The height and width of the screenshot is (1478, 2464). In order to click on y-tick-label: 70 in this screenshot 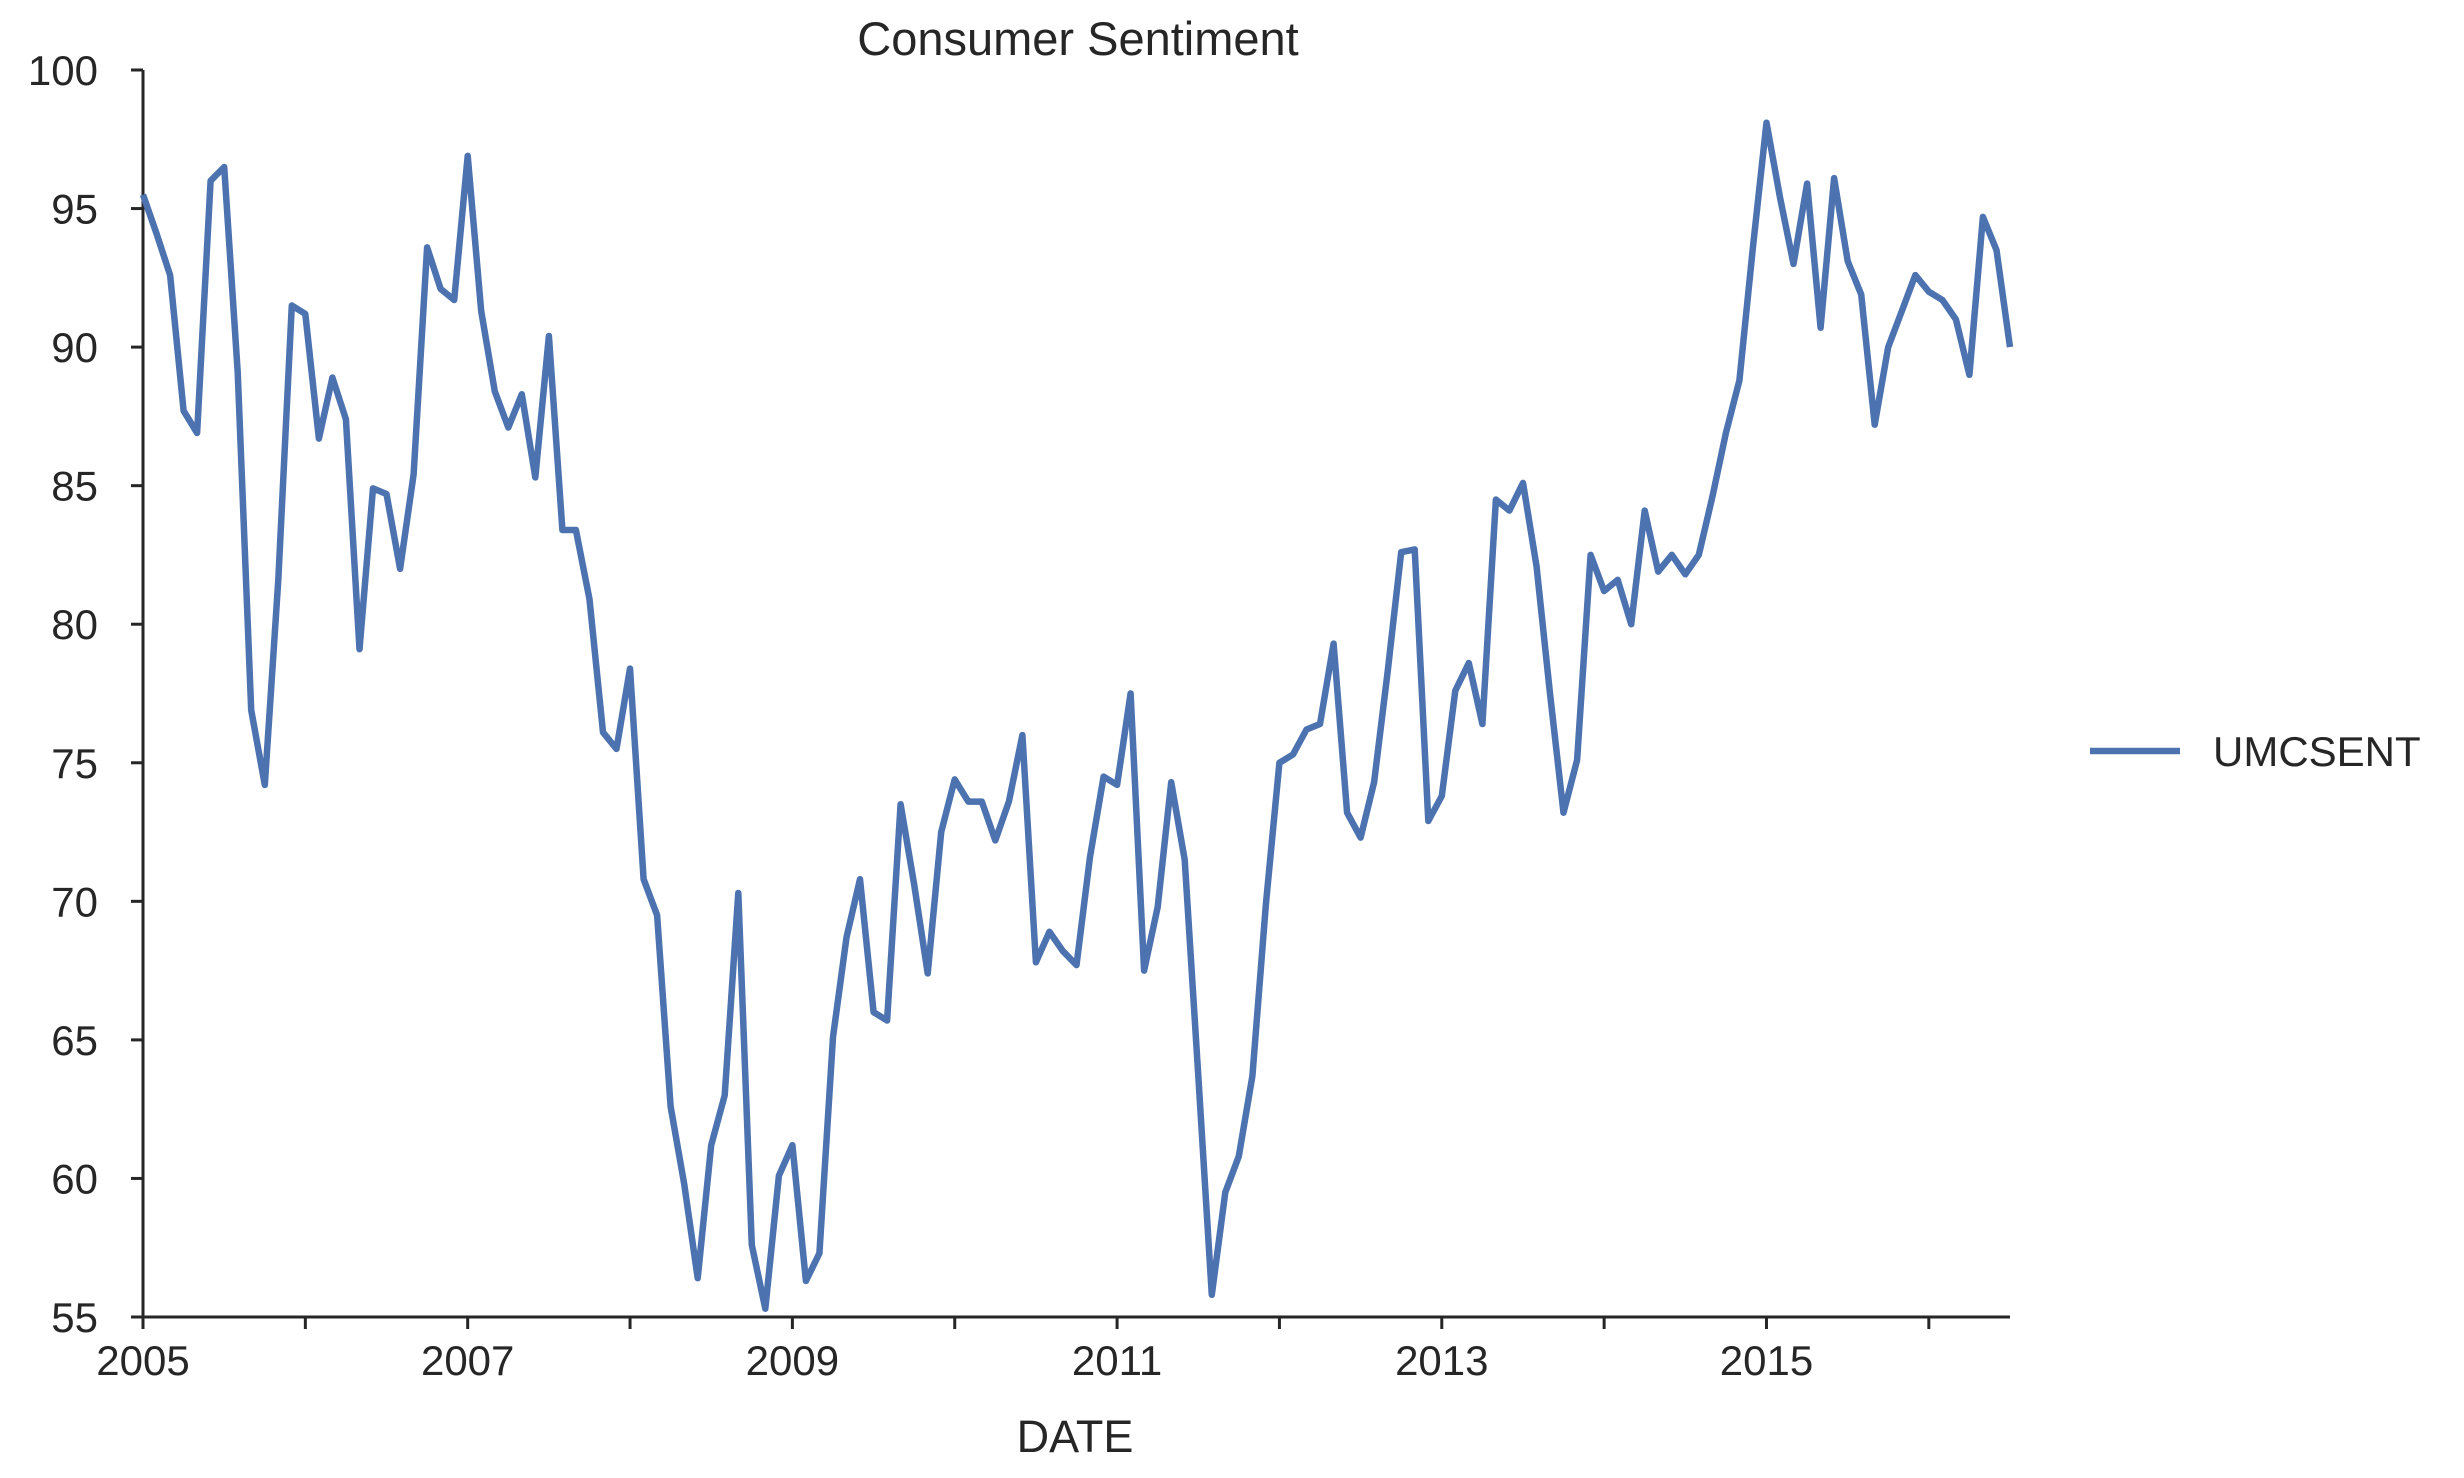, I will do `click(74, 901)`.